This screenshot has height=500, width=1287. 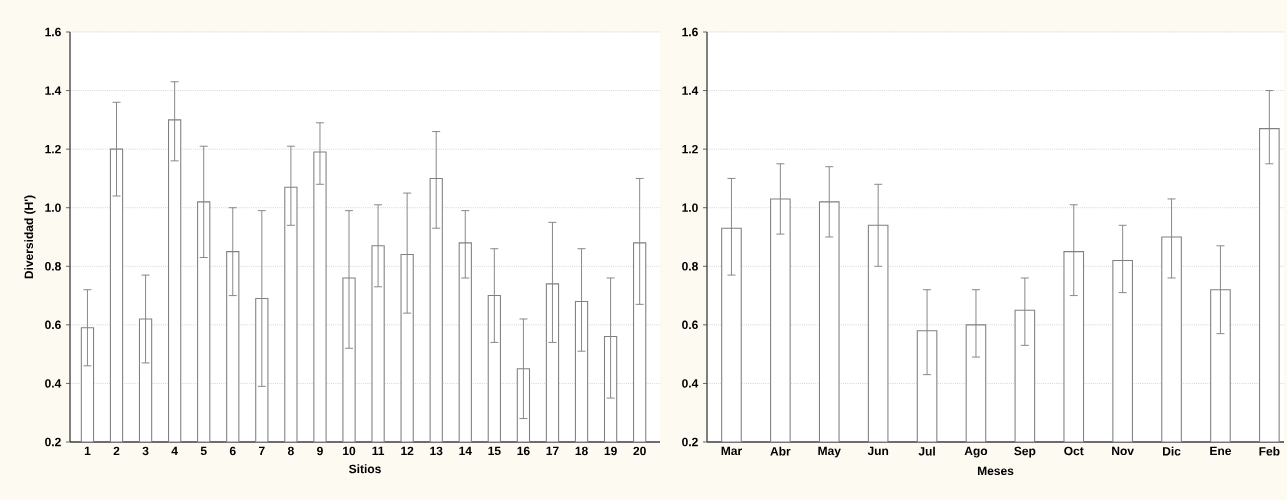 I want to click on x-tick-label: Oct, so click(x=1074, y=451).